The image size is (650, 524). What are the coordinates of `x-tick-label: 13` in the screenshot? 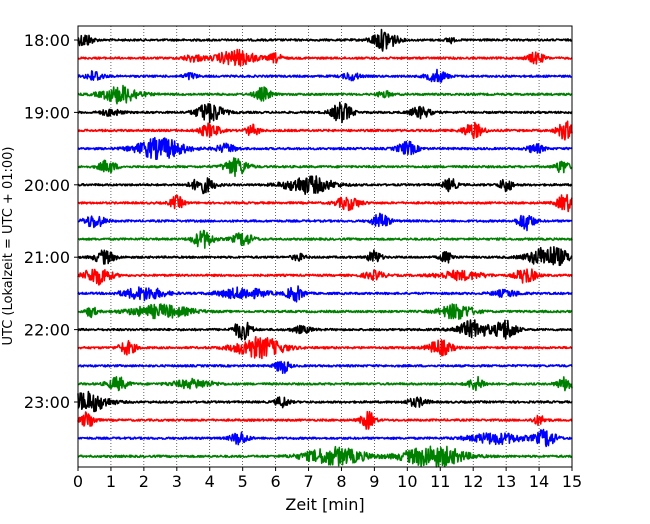 It's located at (506, 481).